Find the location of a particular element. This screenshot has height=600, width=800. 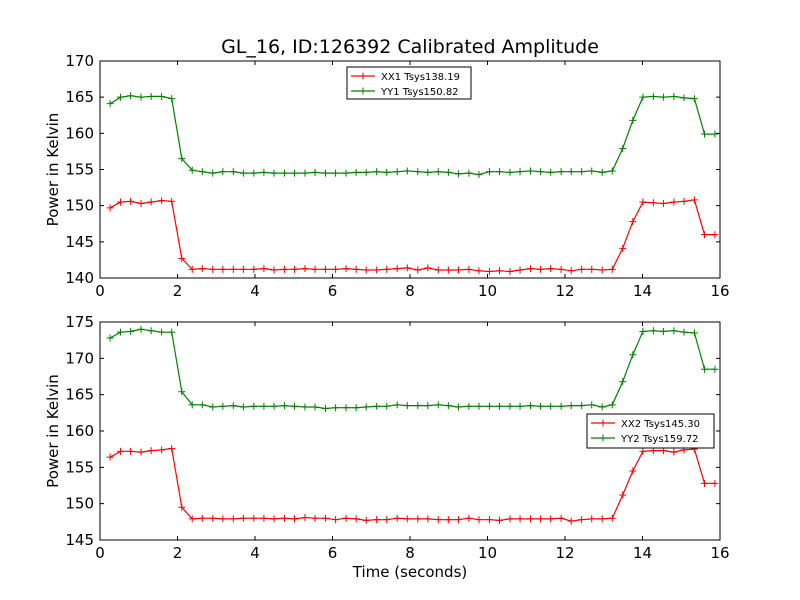

y-tick-label: 170 is located at coordinates (79, 61).